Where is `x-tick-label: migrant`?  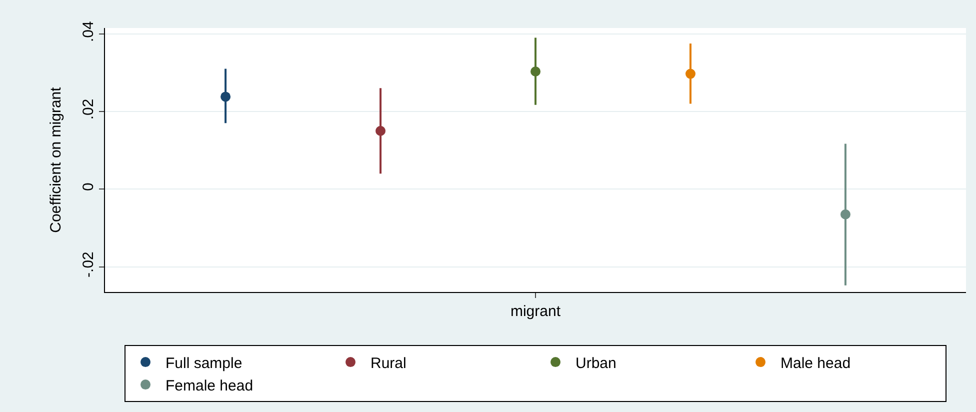
x-tick-label: migrant is located at coordinates (536, 311).